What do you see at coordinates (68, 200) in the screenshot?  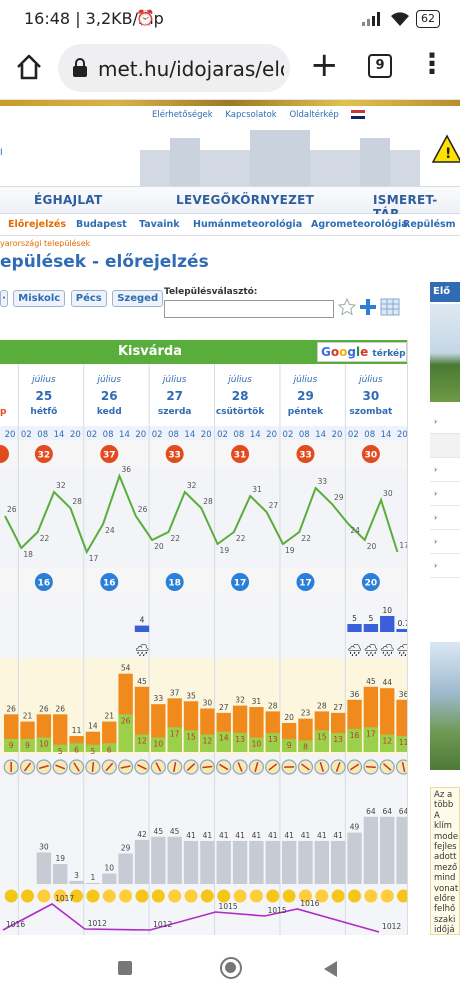 I see `nav-climate: ÉGHAJLAT` at bounding box center [68, 200].